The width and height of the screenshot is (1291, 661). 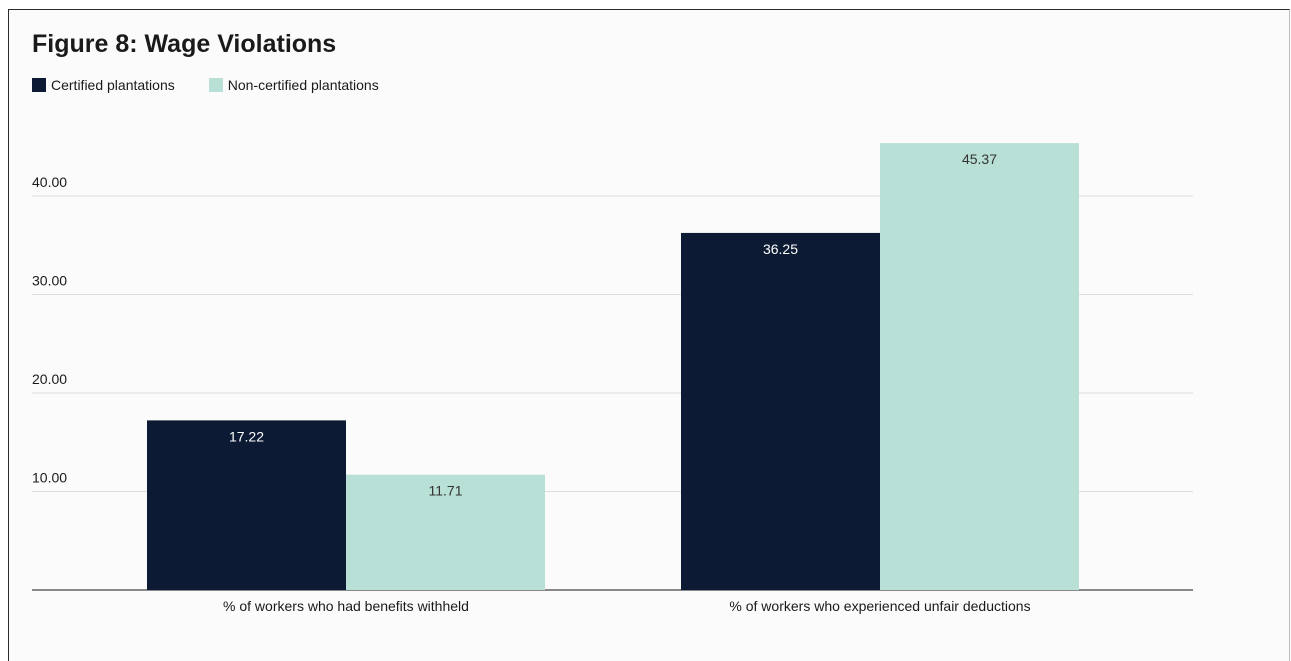 What do you see at coordinates (49, 379) in the screenshot?
I see `y-tick-label-20: 20.00` at bounding box center [49, 379].